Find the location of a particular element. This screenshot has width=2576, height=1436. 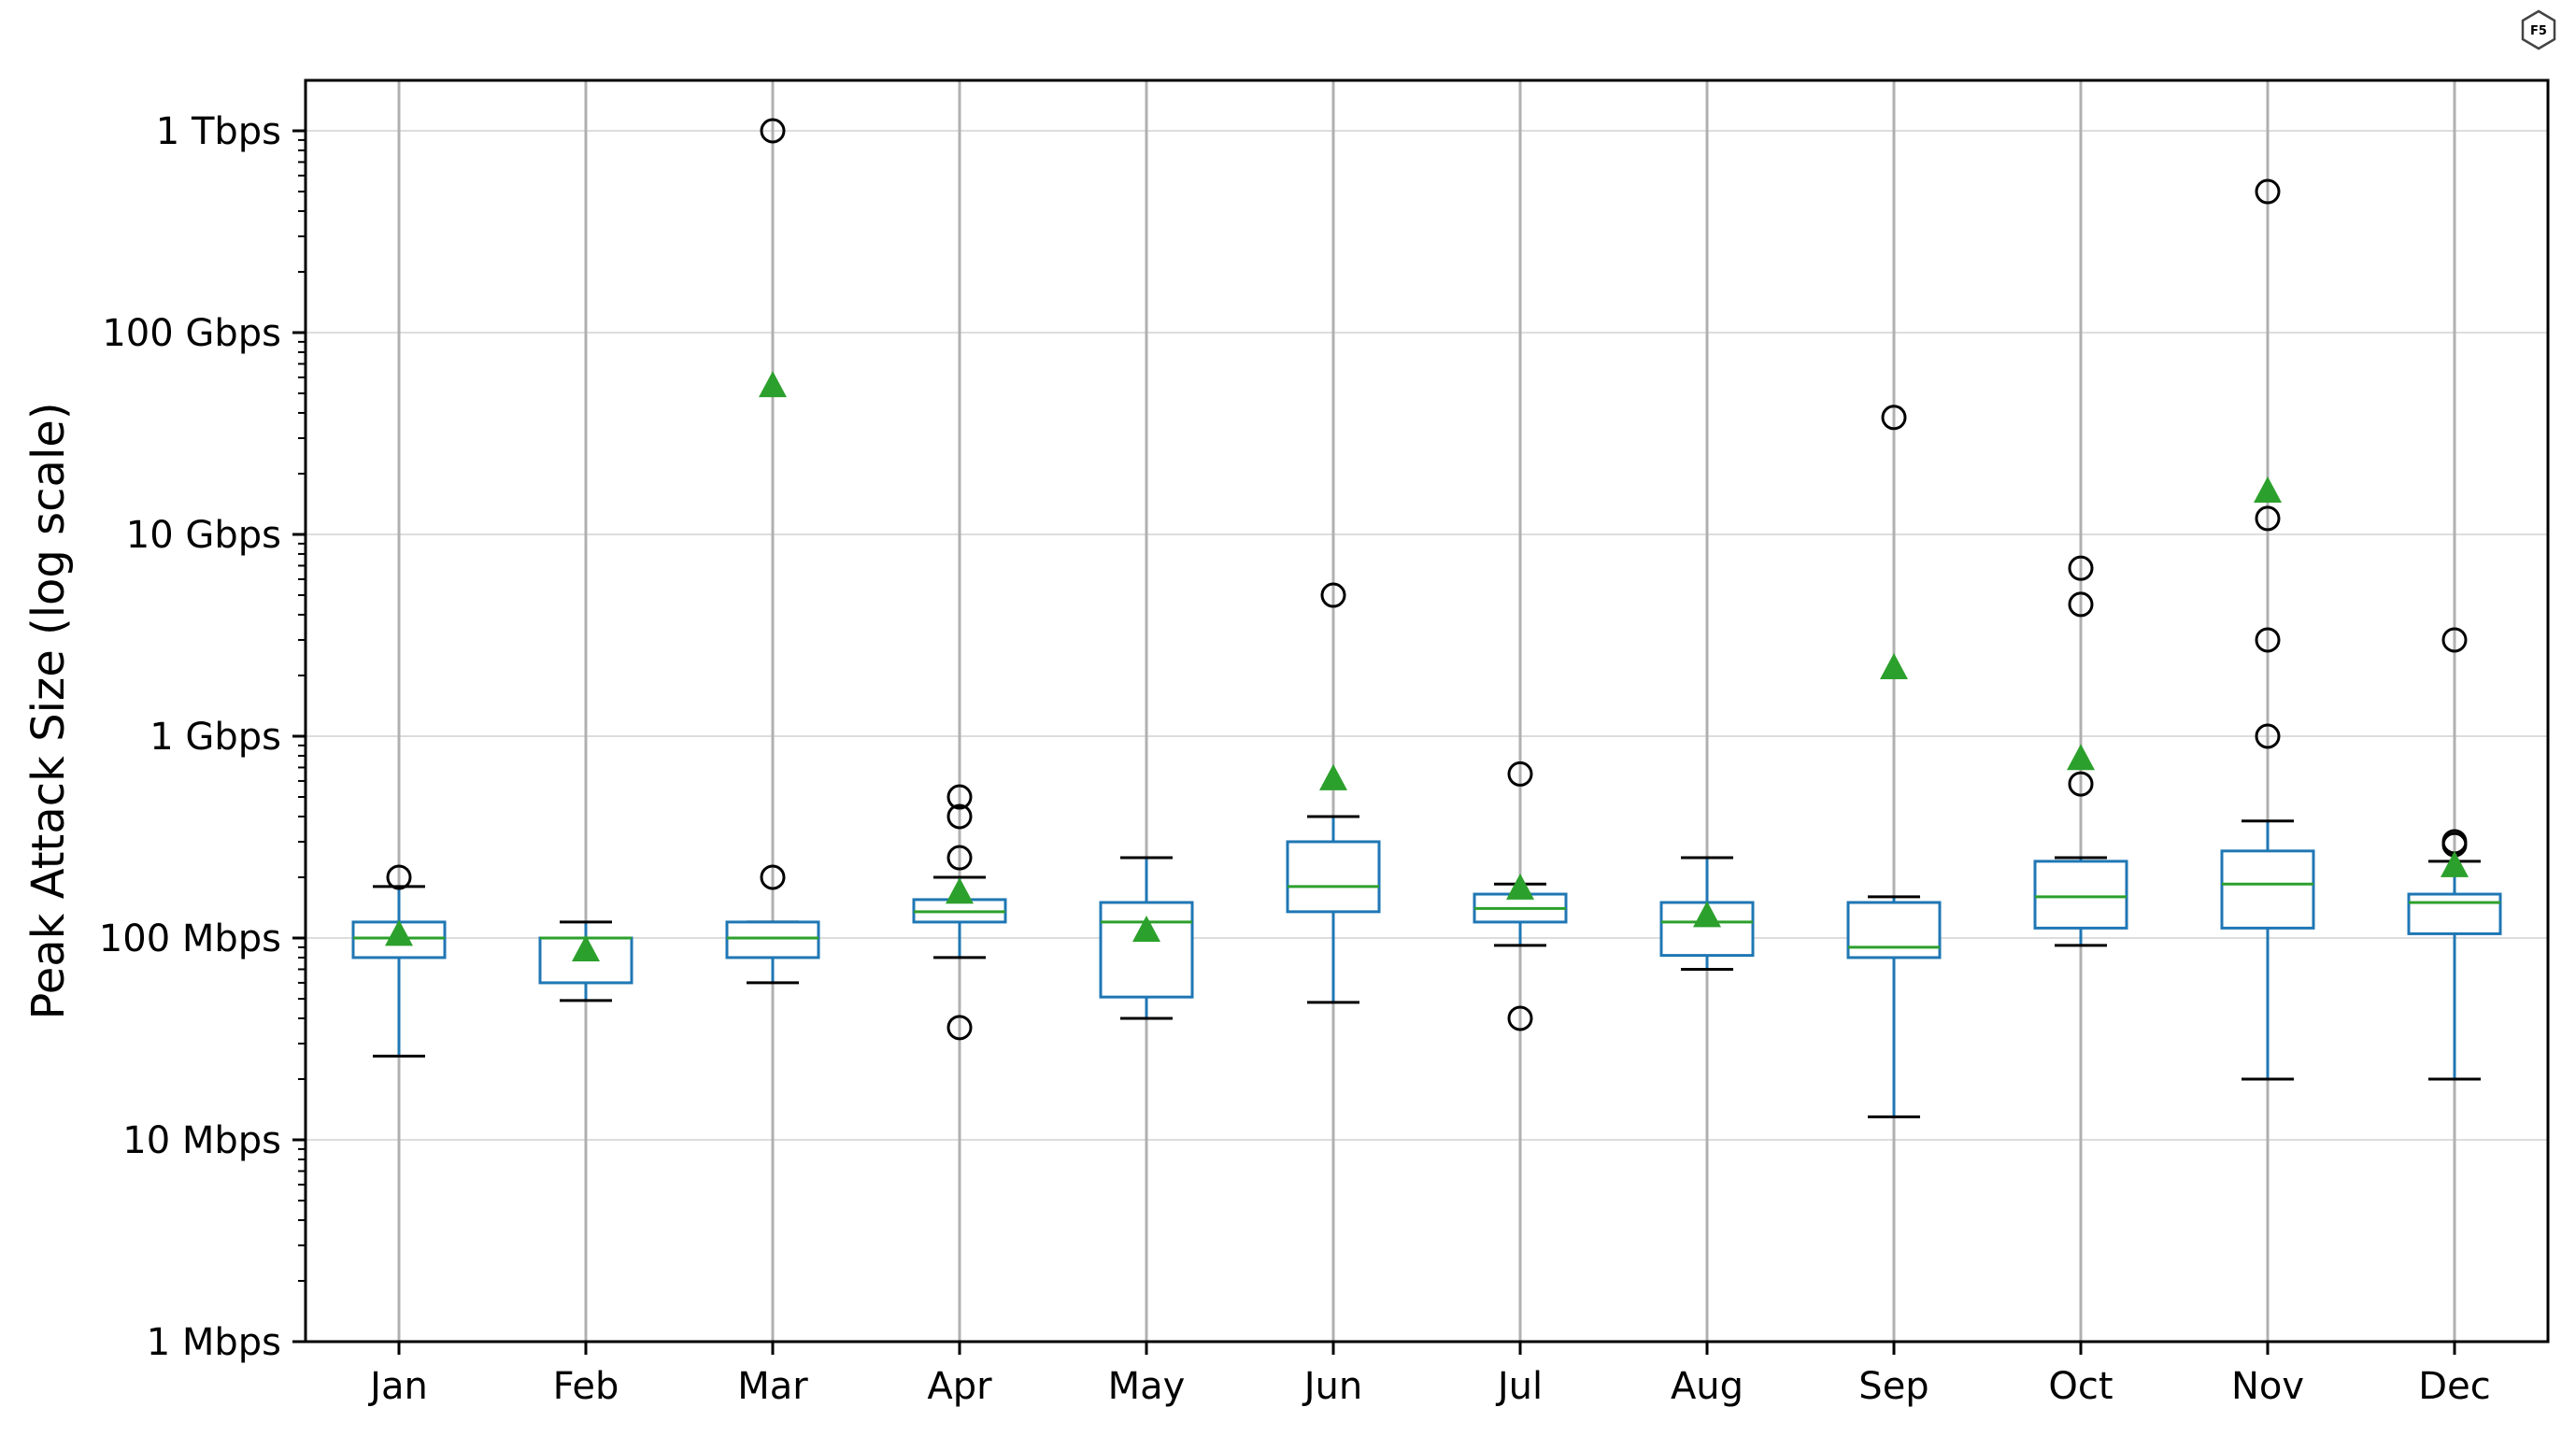

y-tick-label: 1 Tbps is located at coordinates (218, 132).